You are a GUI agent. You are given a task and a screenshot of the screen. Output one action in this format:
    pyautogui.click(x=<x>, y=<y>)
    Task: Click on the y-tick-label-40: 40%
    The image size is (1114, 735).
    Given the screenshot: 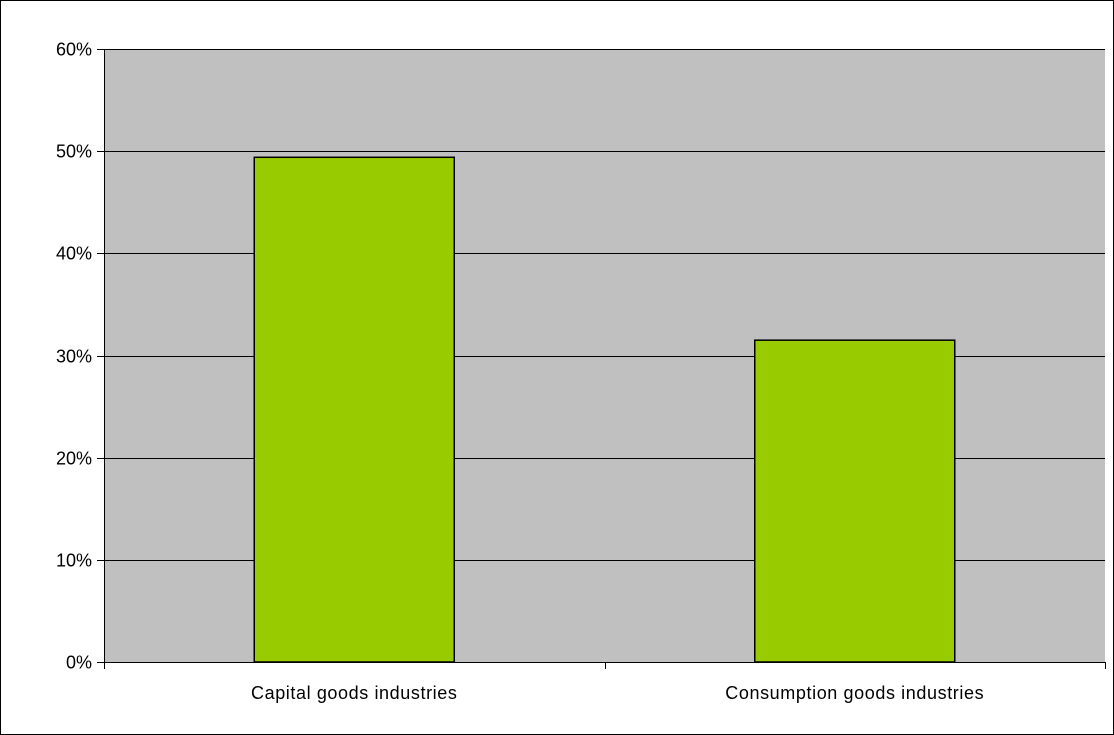 What is the action you would take?
    pyautogui.click(x=74, y=254)
    